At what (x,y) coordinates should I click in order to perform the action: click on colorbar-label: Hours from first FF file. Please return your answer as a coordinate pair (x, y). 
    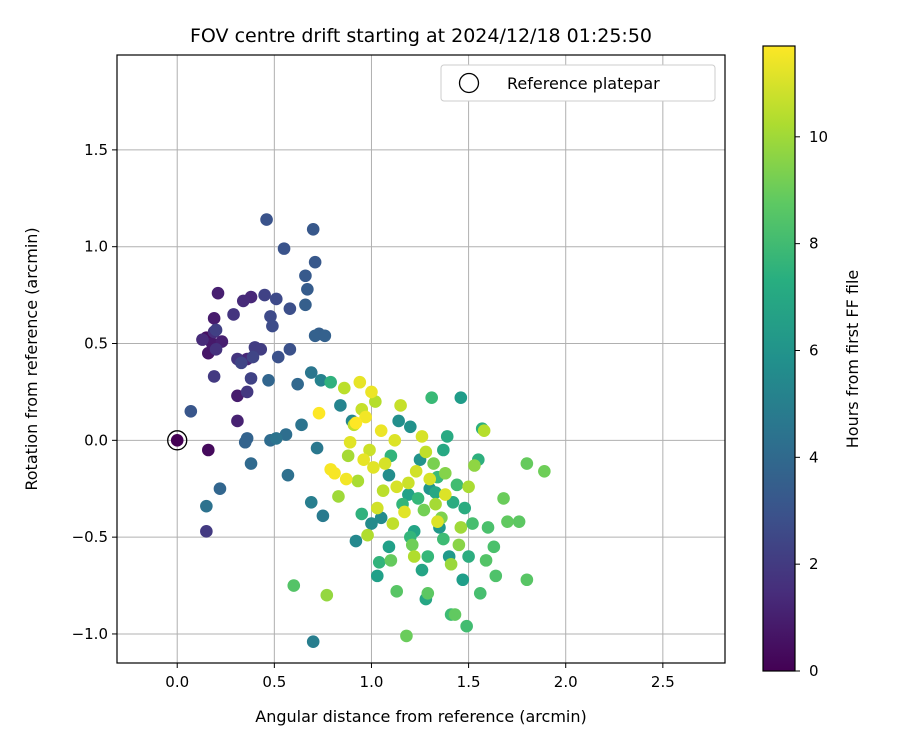
    Looking at the image, I should click on (852, 359).